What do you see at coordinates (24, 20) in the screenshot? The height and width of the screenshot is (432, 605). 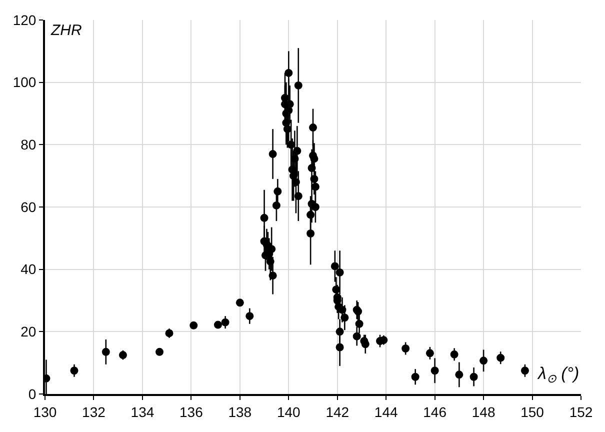 I see `y-tick-label: 120` at bounding box center [24, 20].